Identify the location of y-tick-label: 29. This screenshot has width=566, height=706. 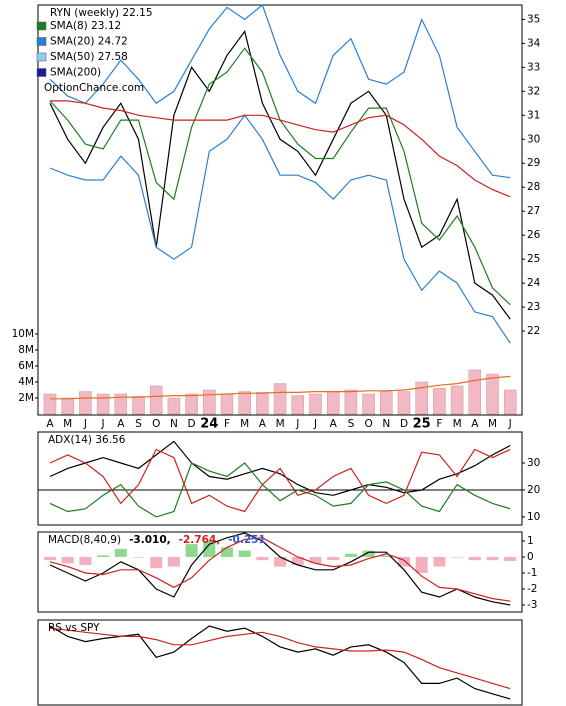
(533, 163).